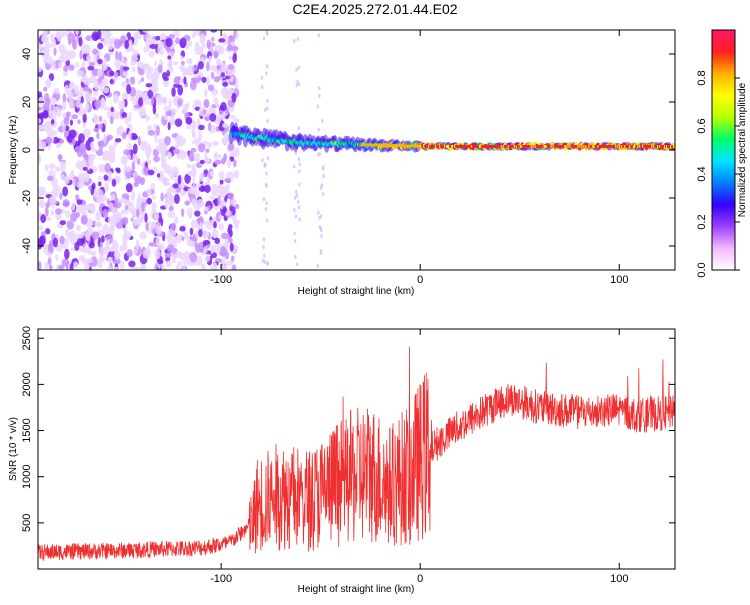 This screenshot has height=605, width=750. What do you see at coordinates (619, 280) in the screenshot?
I see `spectrogram-x-tick-label: 100` at bounding box center [619, 280].